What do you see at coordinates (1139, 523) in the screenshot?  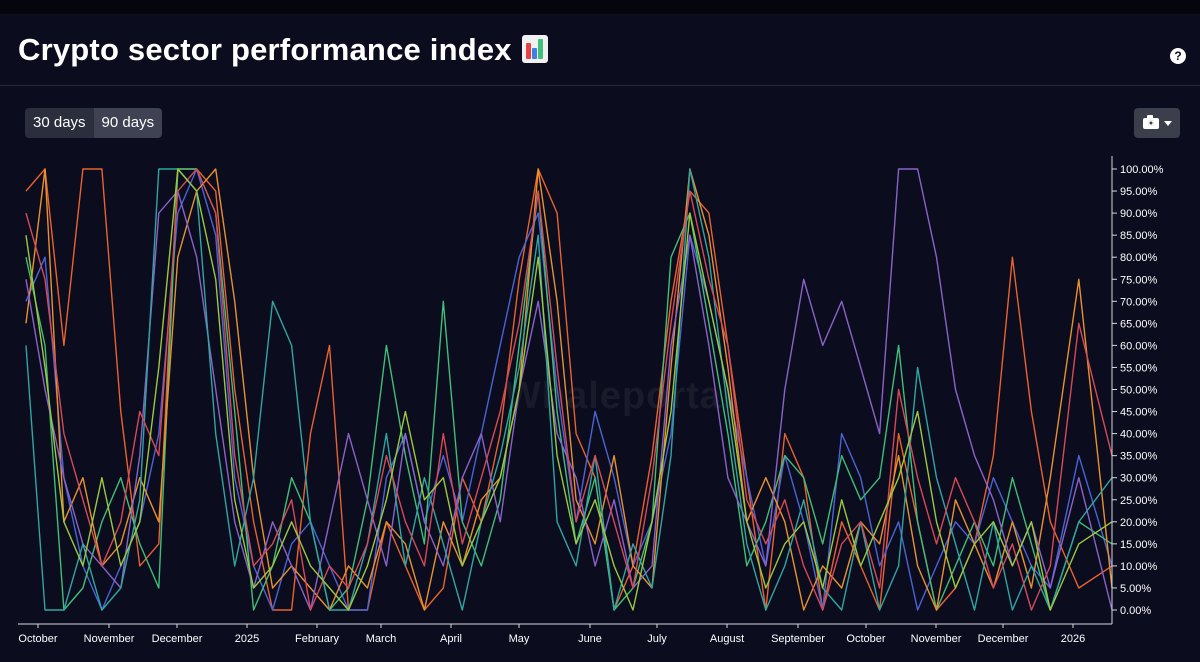 I see `y-tick-label: 20.00%` at bounding box center [1139, 523].